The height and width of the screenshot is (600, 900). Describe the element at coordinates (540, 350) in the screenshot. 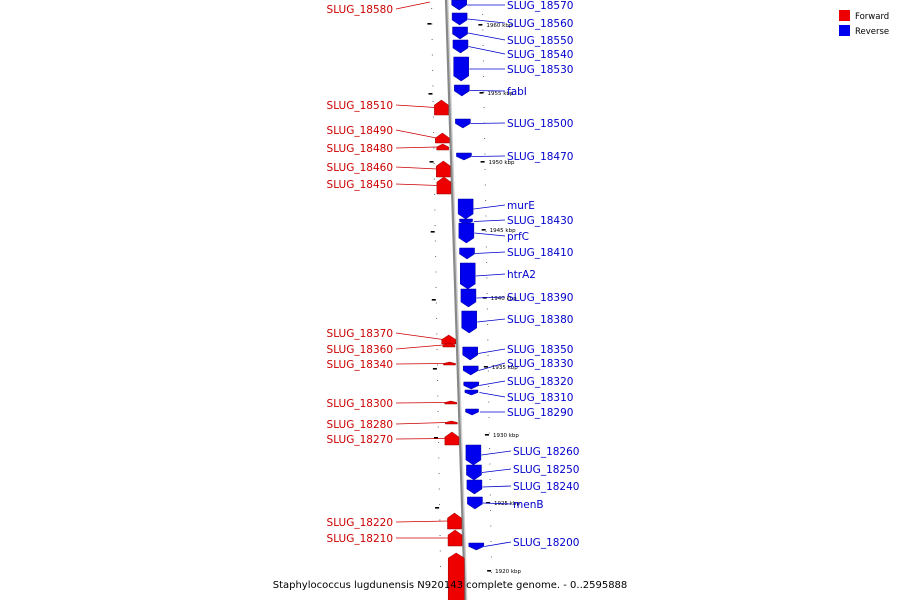

I see `reverse-gene-label: SLUG_18350` at that location.